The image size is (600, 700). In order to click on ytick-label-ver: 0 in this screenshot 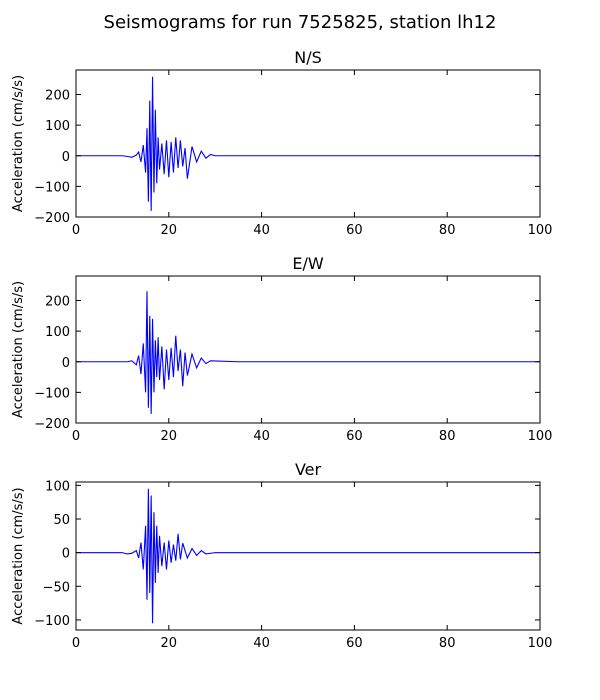, I will do `click(66, 554)`.